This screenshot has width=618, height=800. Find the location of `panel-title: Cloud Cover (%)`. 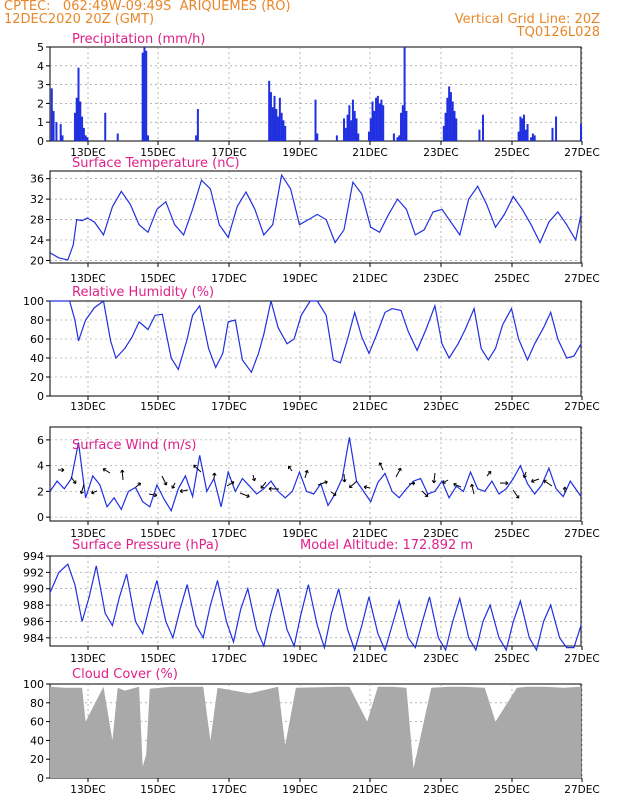

panel-title: Cloud Cover (%) is located at coordinates (125, 674).